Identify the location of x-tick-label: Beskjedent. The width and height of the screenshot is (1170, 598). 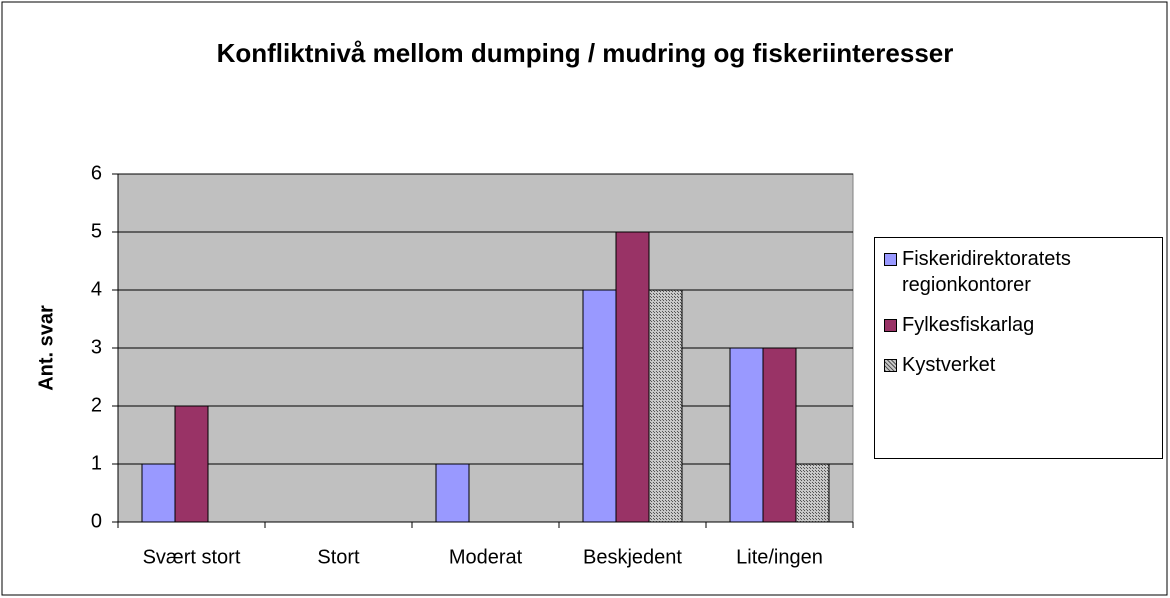
(632, 557).